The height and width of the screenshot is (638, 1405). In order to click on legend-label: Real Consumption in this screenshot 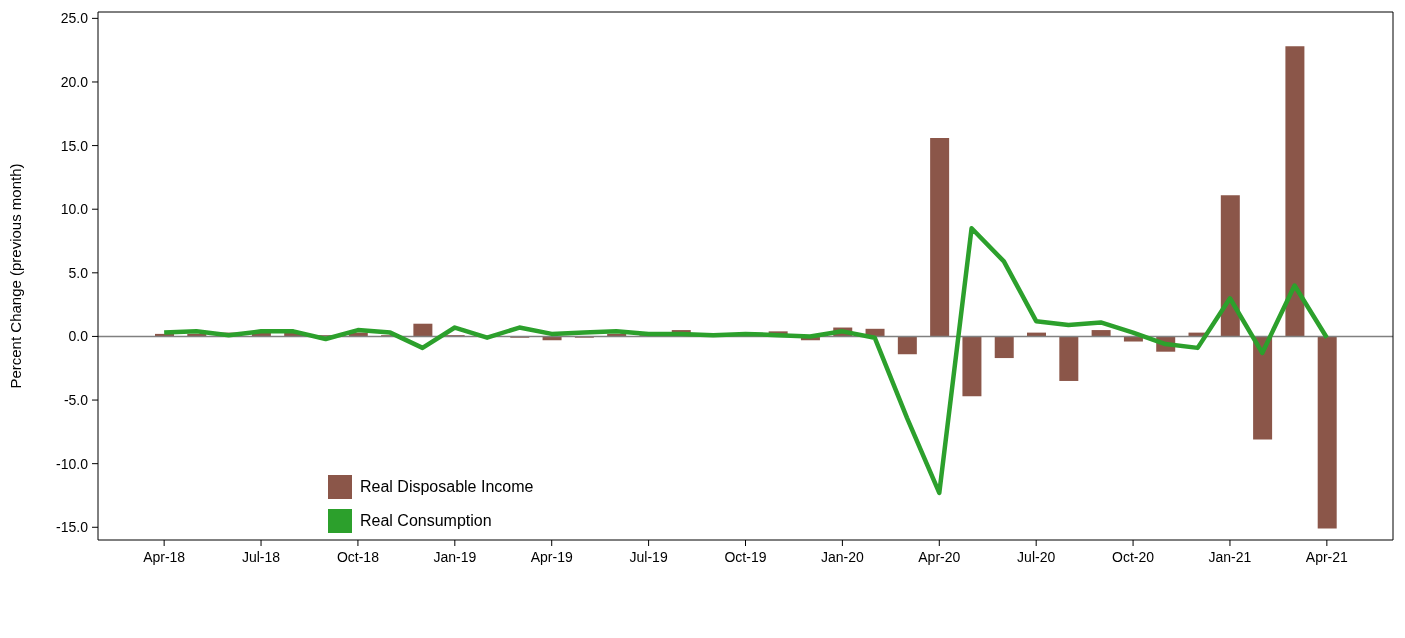, I will do `click(426, 521)`.